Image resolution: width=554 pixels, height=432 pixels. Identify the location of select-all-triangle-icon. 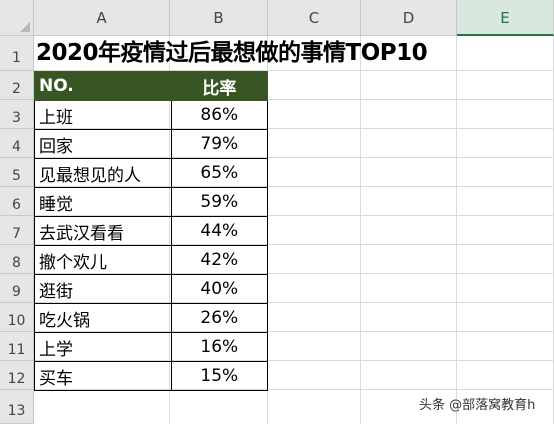
(25, 27).